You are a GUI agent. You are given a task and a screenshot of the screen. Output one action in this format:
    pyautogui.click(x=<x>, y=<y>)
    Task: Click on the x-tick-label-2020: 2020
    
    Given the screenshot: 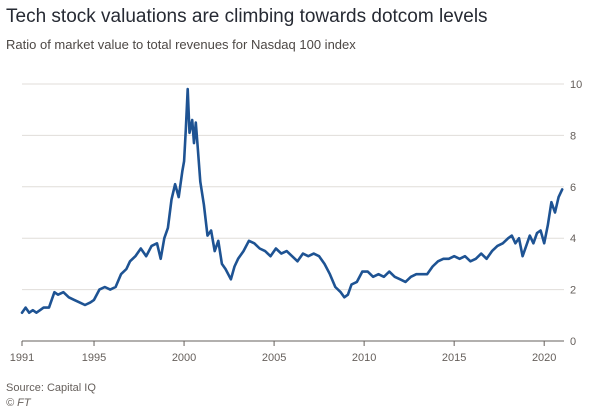 What is the action you would take?
    pyautogui.click(x=544, y=358)
    